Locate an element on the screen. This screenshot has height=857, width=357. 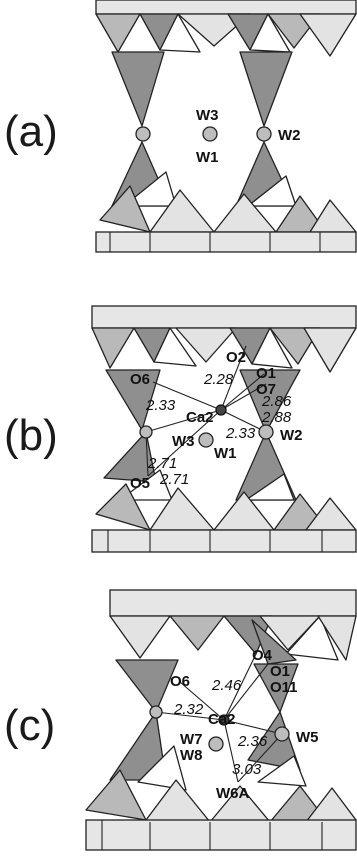
distance-label: 2.32 is located at coordinates (188, 709).